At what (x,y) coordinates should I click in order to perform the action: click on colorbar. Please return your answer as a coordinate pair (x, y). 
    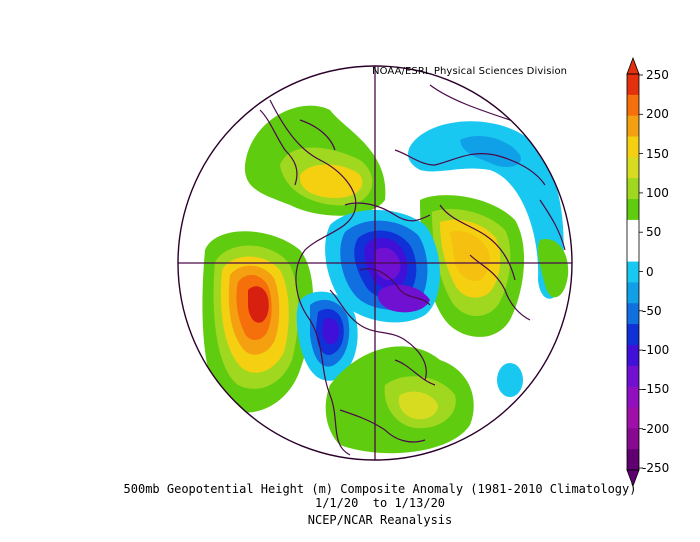
    Looking at the image, I should click on (634, 272).